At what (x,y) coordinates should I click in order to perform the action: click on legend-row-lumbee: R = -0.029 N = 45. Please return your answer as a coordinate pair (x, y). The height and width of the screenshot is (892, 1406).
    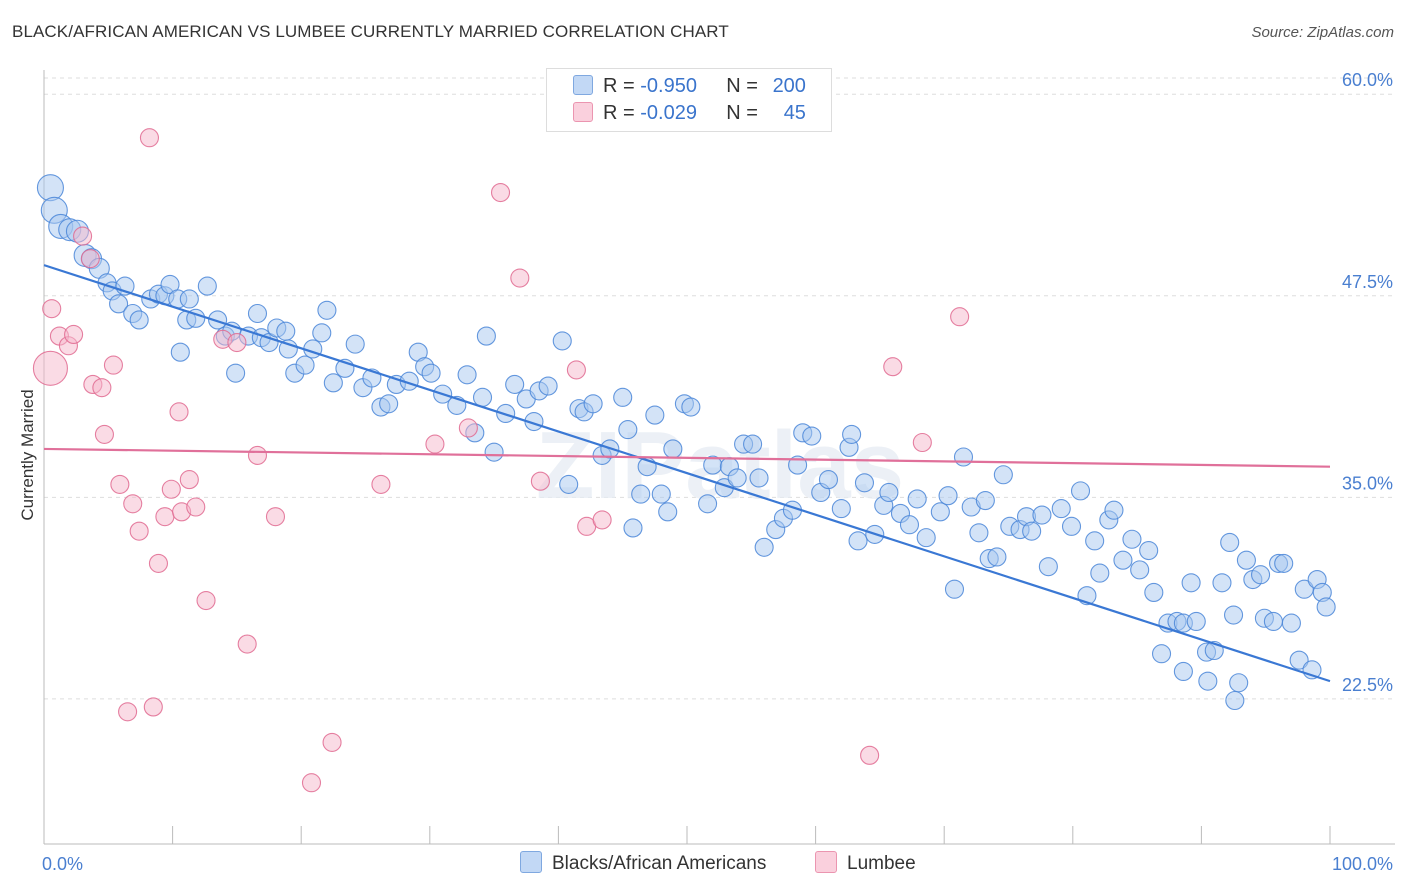
    Looking at the image, I should click on (689, 114).